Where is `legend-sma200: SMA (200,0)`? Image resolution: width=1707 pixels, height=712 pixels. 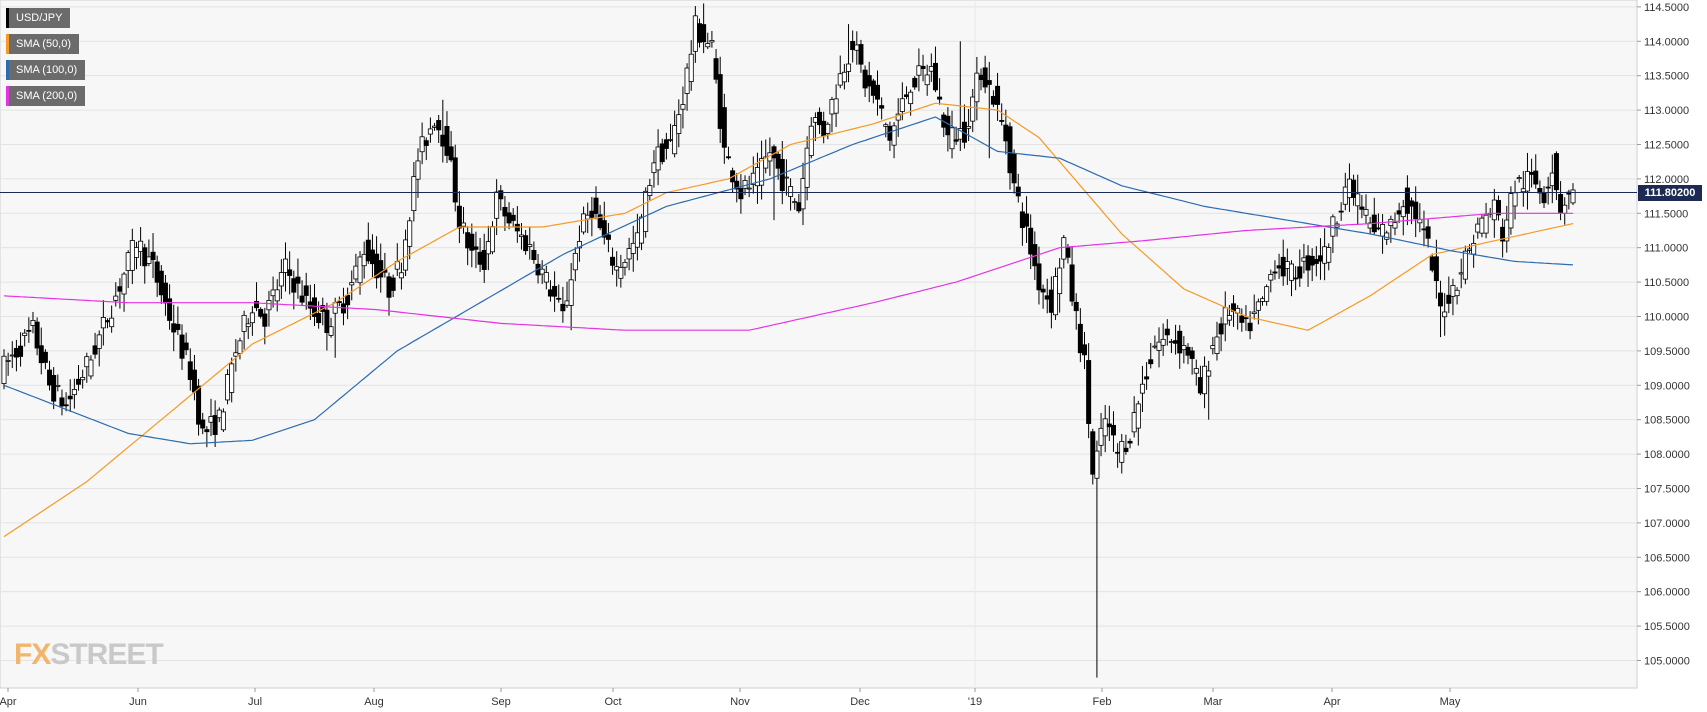
legend-sma200: SMA (200,0) is located at coordinates (46, 96).